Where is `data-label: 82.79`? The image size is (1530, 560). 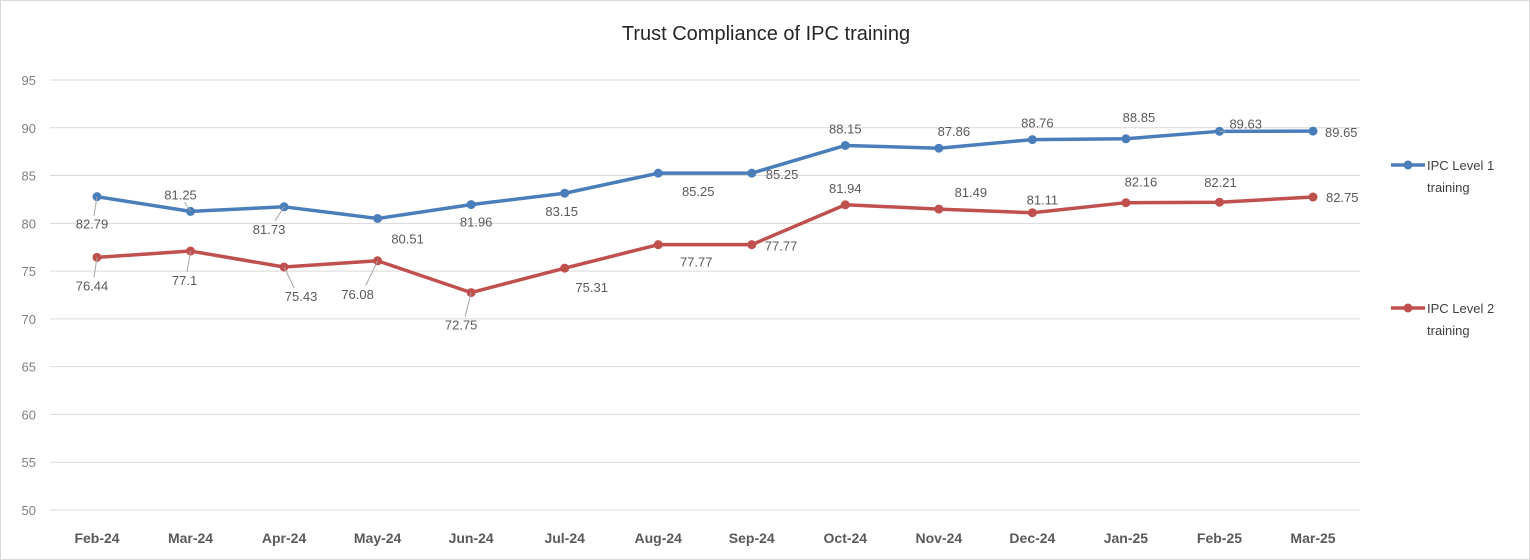
data-label: 82.79 is located at coordinates (92, 224).